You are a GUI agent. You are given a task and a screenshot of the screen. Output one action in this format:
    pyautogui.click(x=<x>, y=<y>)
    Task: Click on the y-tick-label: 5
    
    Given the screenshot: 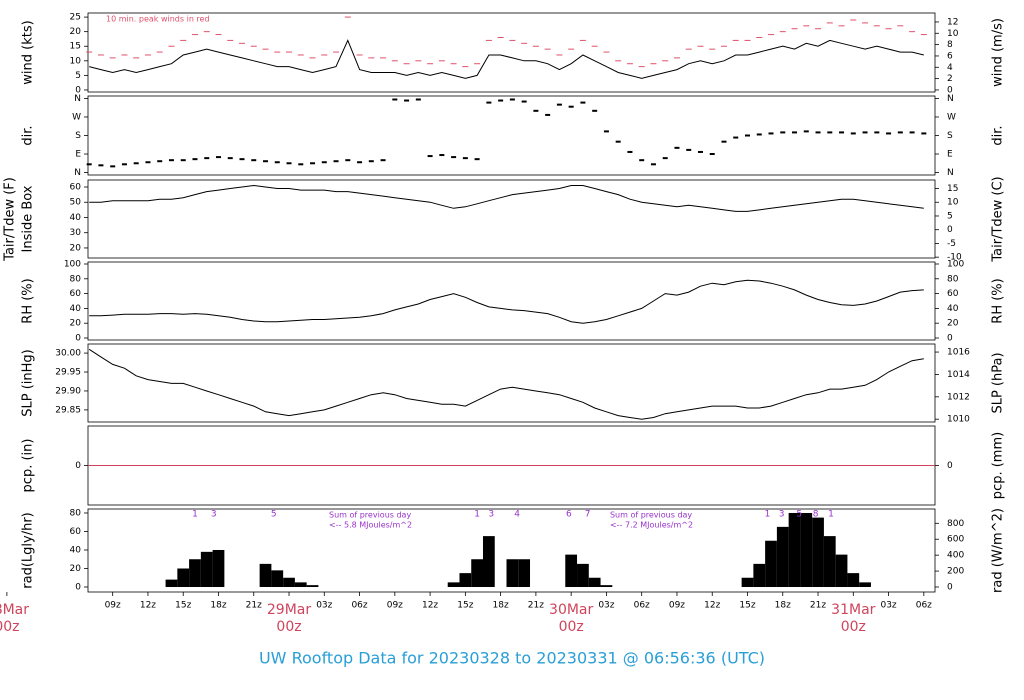 What is the action you would take?
    pyautogui.click(x=78, y=76)
    